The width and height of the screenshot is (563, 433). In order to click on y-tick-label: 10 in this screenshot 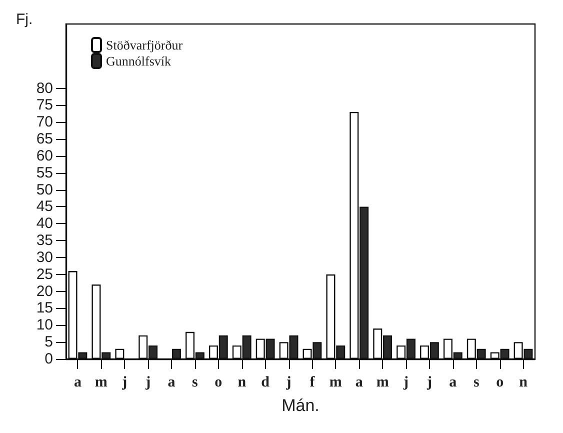, I will do `click(44, 325)`.